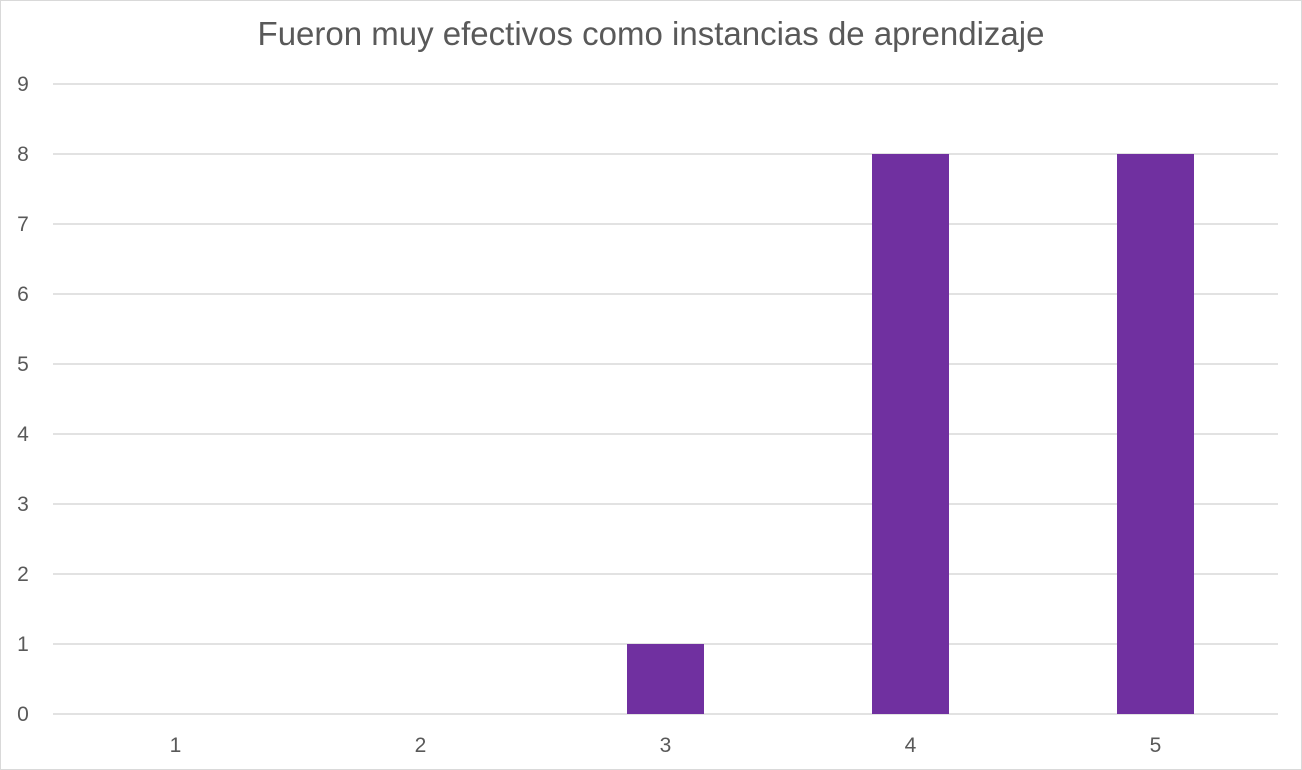 The width and height of the screenshot is (1302, 770). What do you see at coordinates (421, 745) in the screenshot?
I see `x-tick-label: 2` at bounding box center [421, 745].